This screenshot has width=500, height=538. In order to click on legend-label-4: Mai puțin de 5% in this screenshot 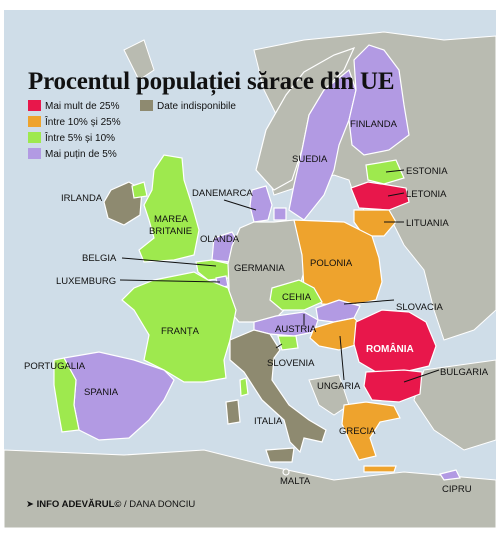, I will do `click(81, 154)`.